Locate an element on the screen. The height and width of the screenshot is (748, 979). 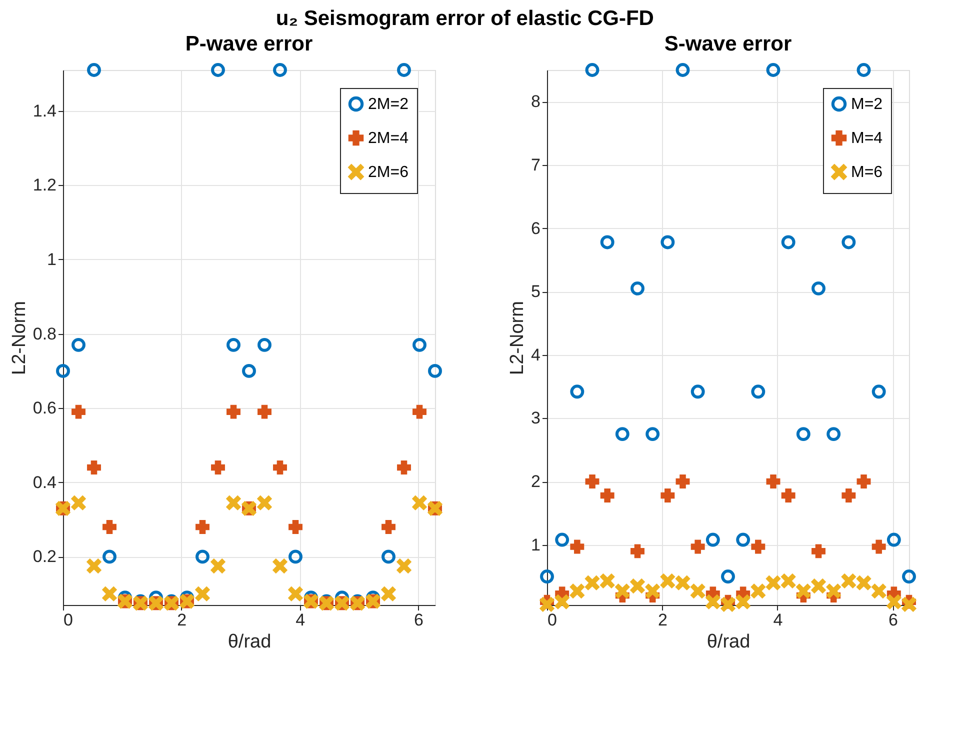
legend-label: 2M=6 is located at coordinates (388, 172).